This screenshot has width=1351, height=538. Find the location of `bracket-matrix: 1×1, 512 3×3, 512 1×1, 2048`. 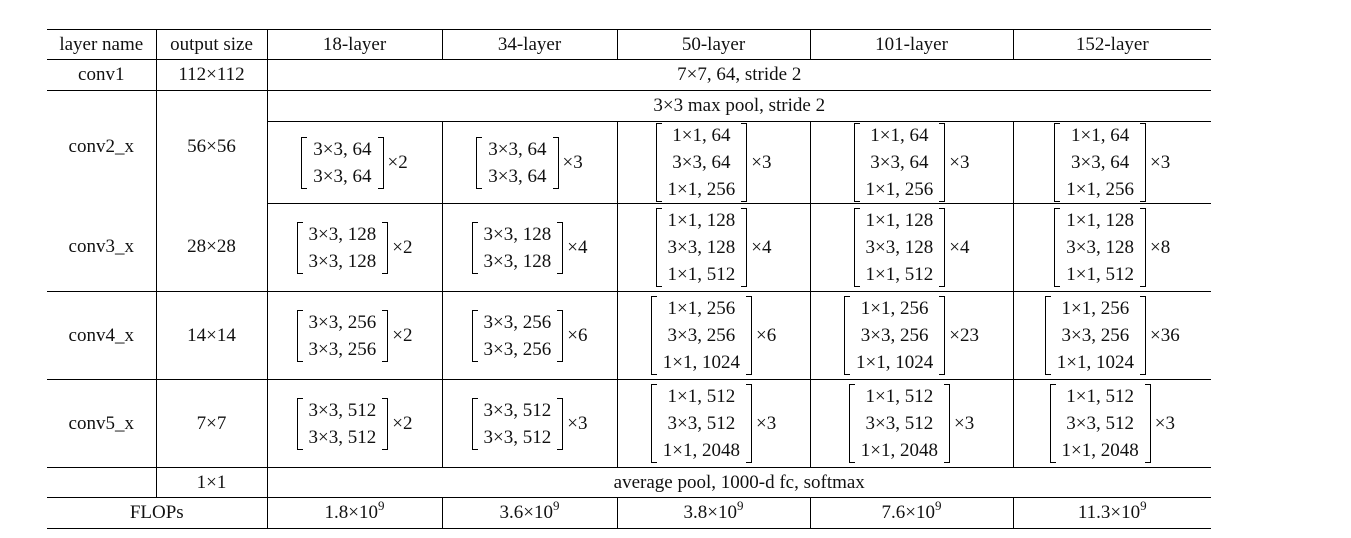

bracket-matrix: 1×1, 512 3×3, 512 1×1, 2048 is located at coordinates (701, 423).